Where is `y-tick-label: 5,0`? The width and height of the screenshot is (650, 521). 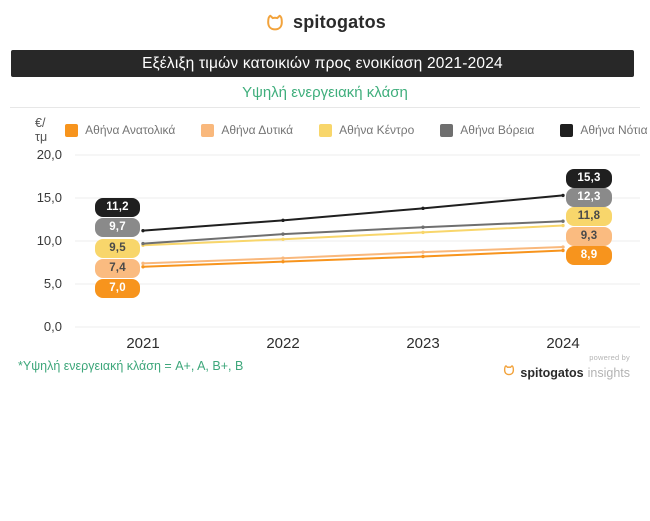 y-tick-label: 5,0 is located at coordinates (52, 283).